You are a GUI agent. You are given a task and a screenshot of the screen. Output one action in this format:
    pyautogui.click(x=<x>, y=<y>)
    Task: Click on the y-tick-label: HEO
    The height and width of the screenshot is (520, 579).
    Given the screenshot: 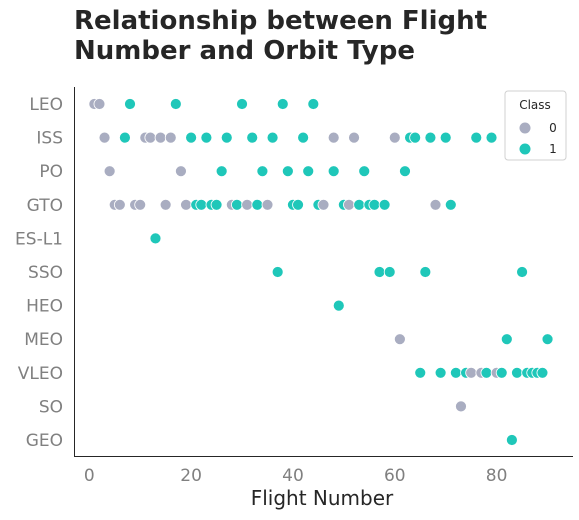 What is the action you would take?
    pyautogui.click(x=44, y=307)
    